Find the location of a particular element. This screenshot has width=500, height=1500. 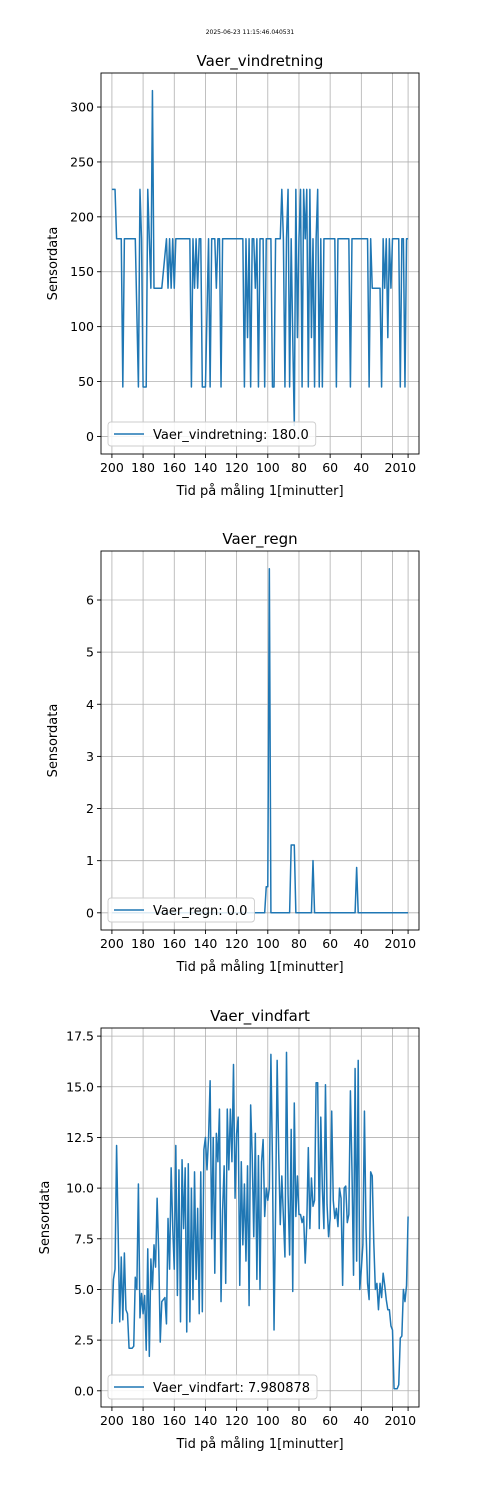

legend-label: Vaer_vindretning: 180.0 is located at coordinates (231, 435).